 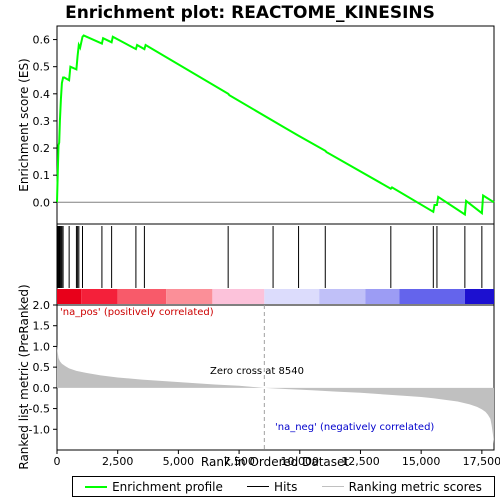 I want to click on metric-tick-label-3: 0.5, so click(x=42, y=367).